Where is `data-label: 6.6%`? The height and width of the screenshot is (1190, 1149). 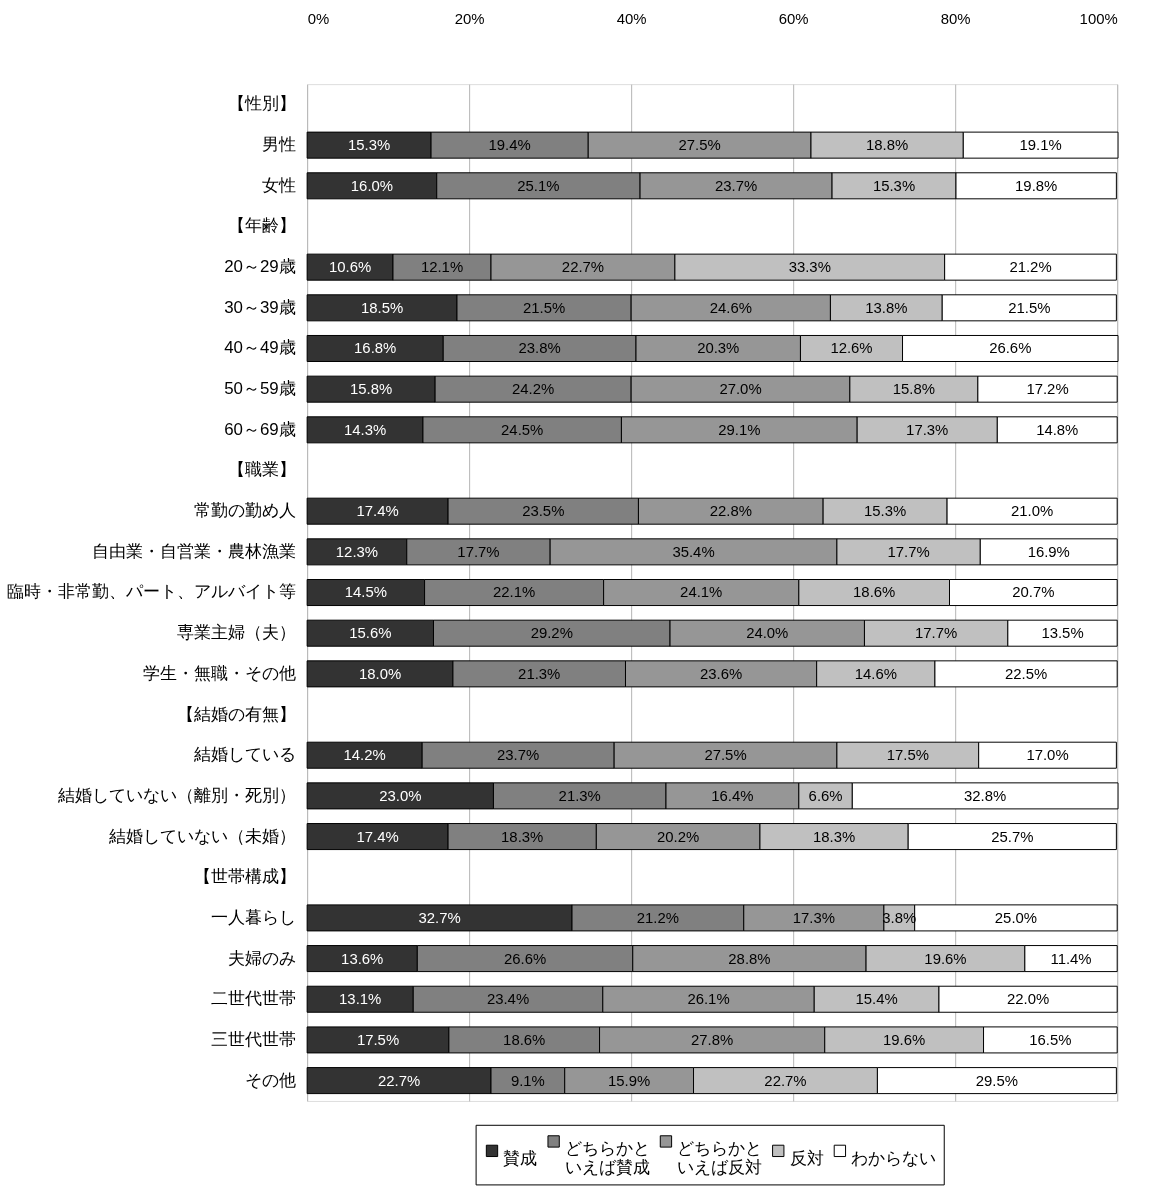
data-label: 6.6% is located at coordinates (825, 795).